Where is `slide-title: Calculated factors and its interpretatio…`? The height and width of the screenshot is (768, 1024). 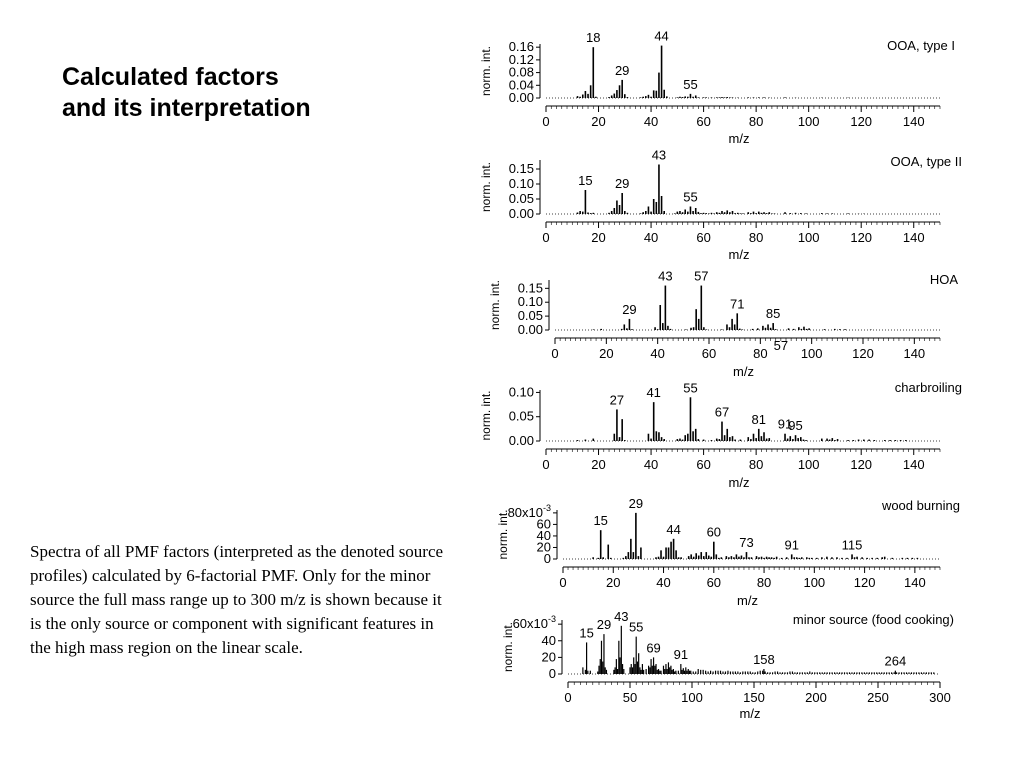
slide-title: Calculated factors and its interpretatio… is located at coordinates (222, 93).